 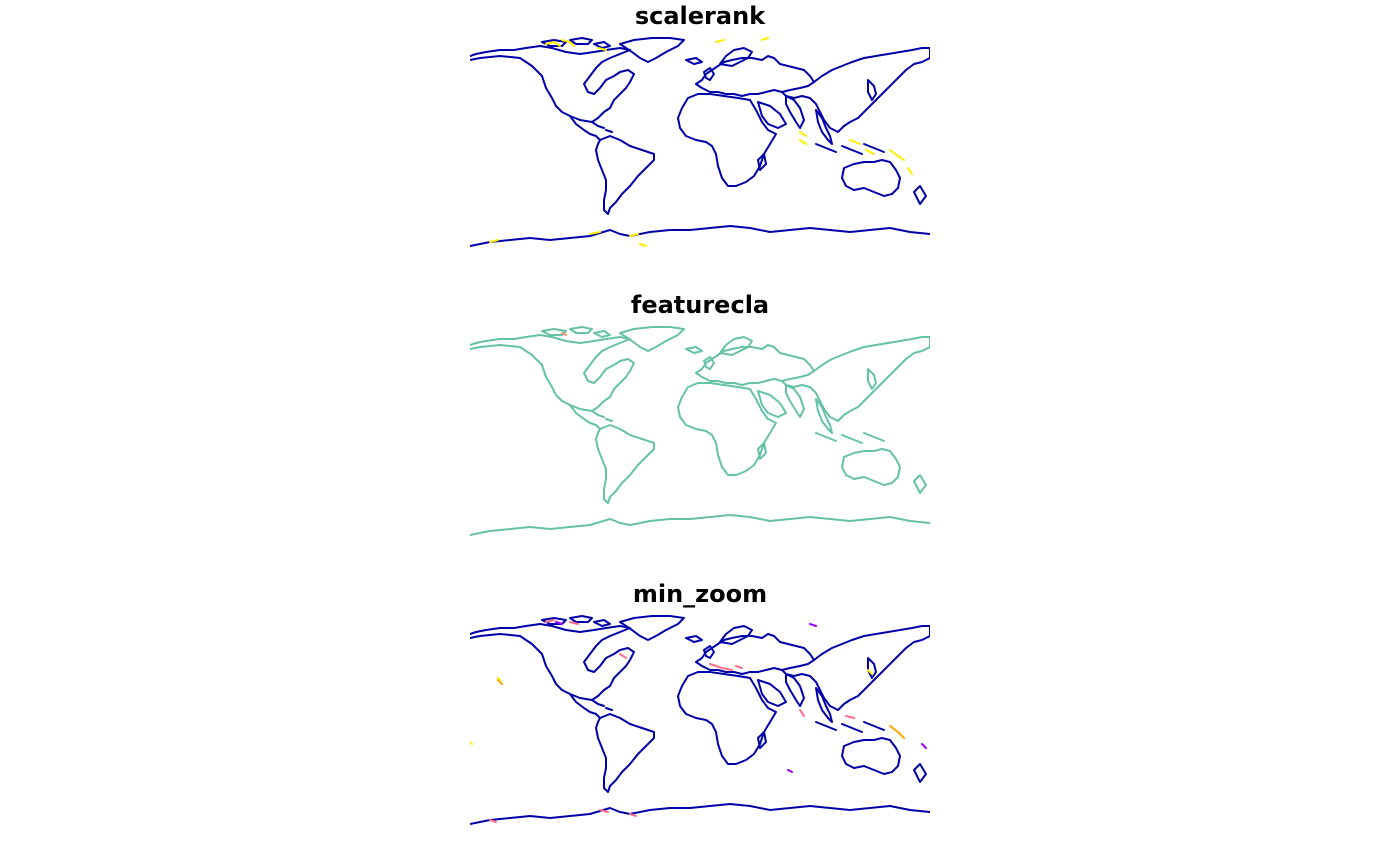 I want to click on map-panel-featurecla: featurecla, so click(x=700, y=419).